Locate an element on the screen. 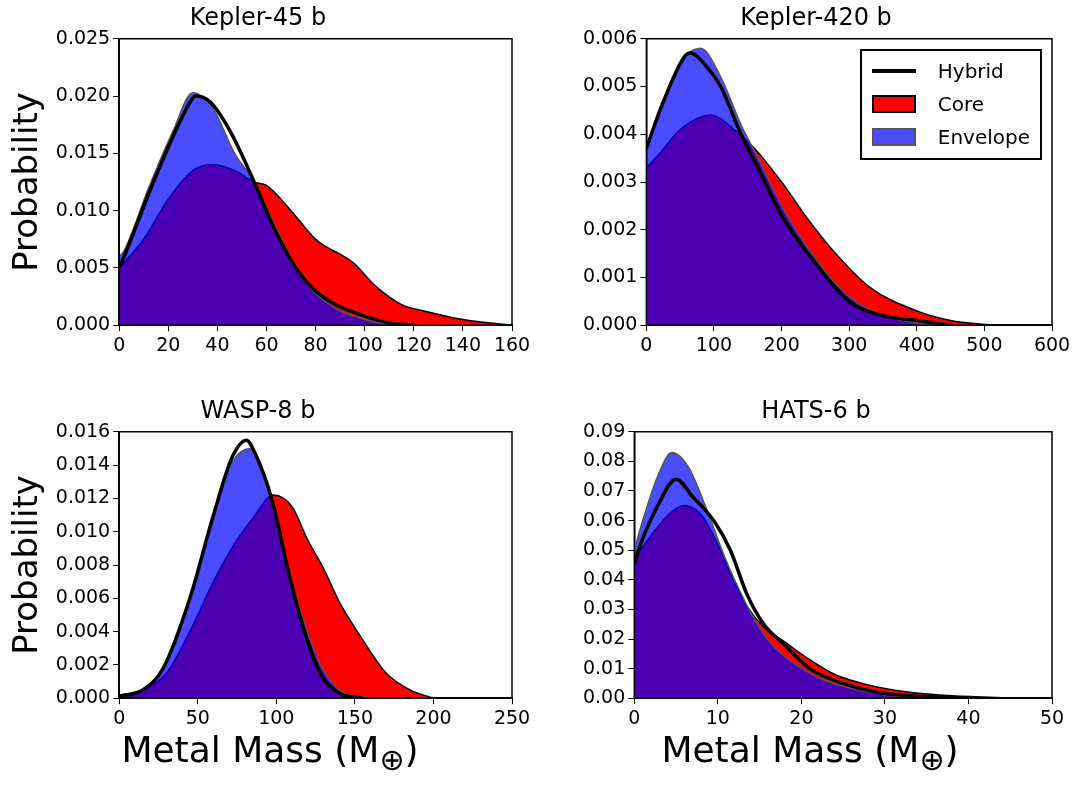 This screenshot has height=786, width=1080. y-tick-label: 0.03 is located at coordinates (604, 607).